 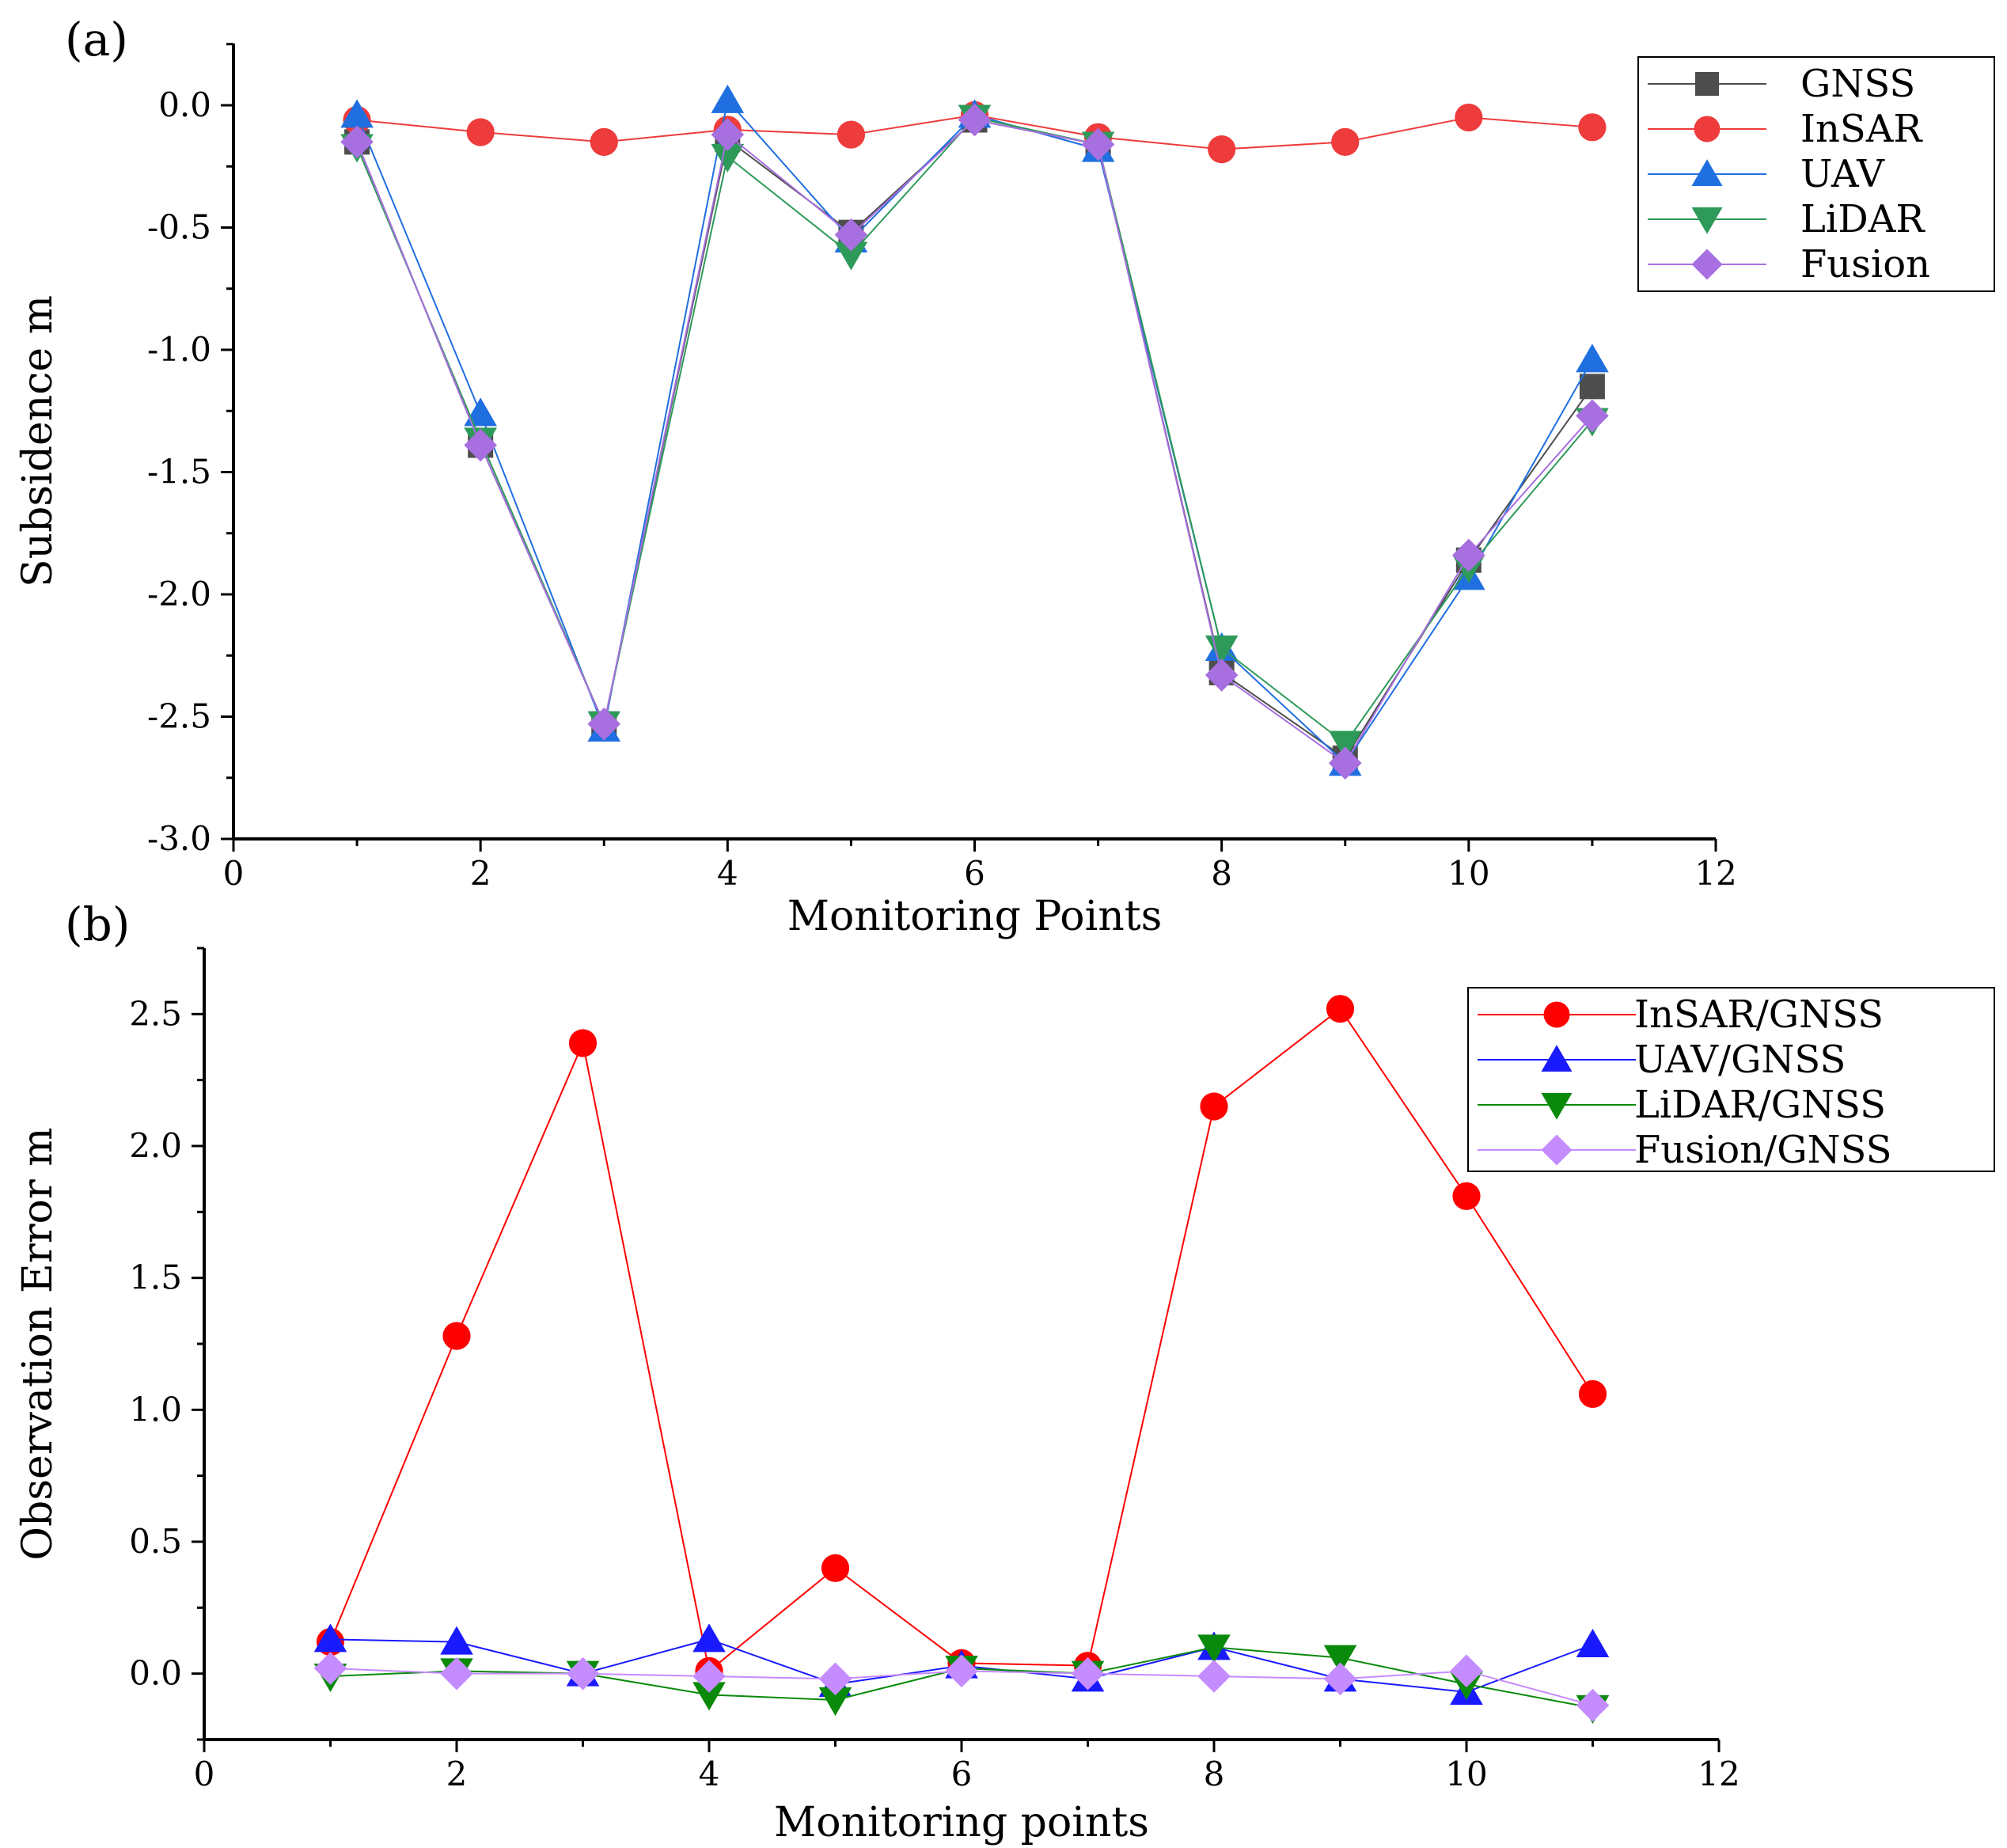 I want to click on legend-label-lidar: LiDAR, so click(x=1862, y=219).